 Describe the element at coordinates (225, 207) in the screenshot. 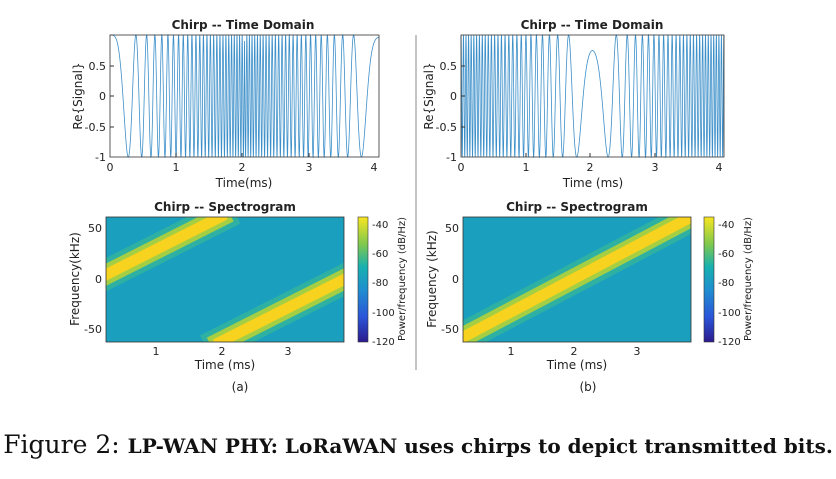

I see `panel-a-spec-title: Chirp -- Spectrogram` at that location.